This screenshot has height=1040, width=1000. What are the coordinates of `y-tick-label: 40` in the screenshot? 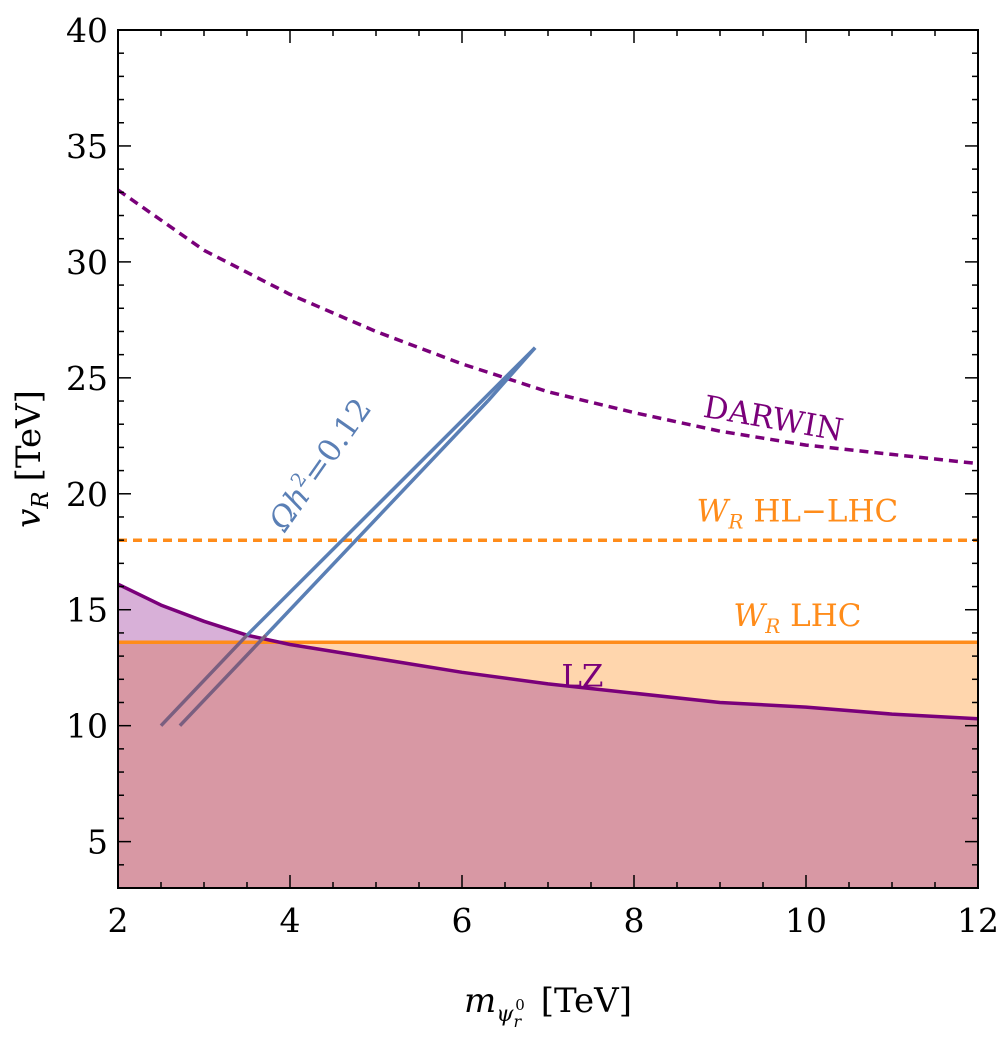 It's located at (87, 30).